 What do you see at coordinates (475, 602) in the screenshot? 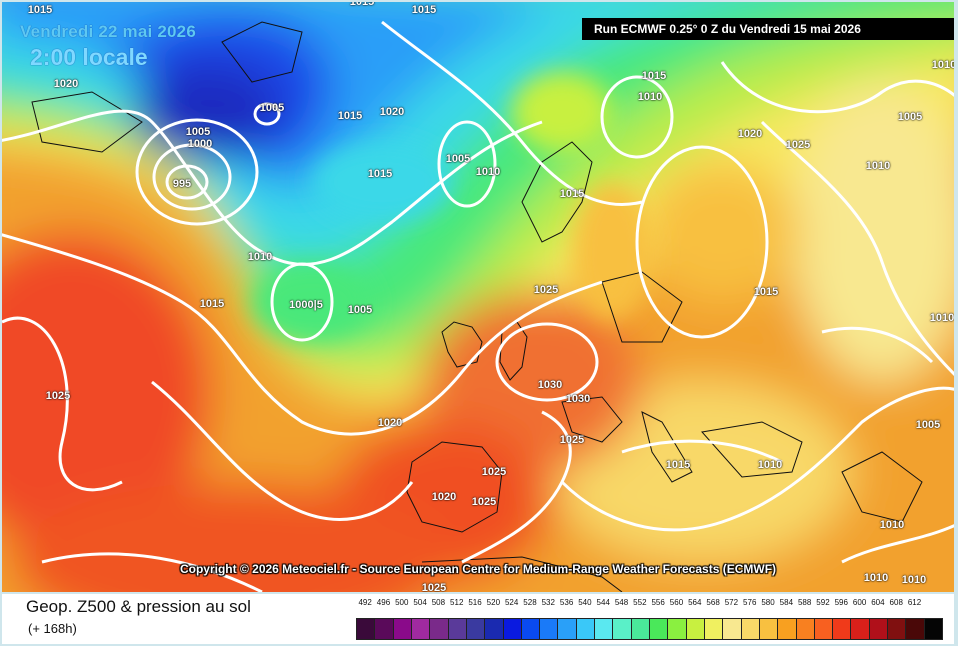
I see `legend-tick: 516` at bounding box center [475, 602].